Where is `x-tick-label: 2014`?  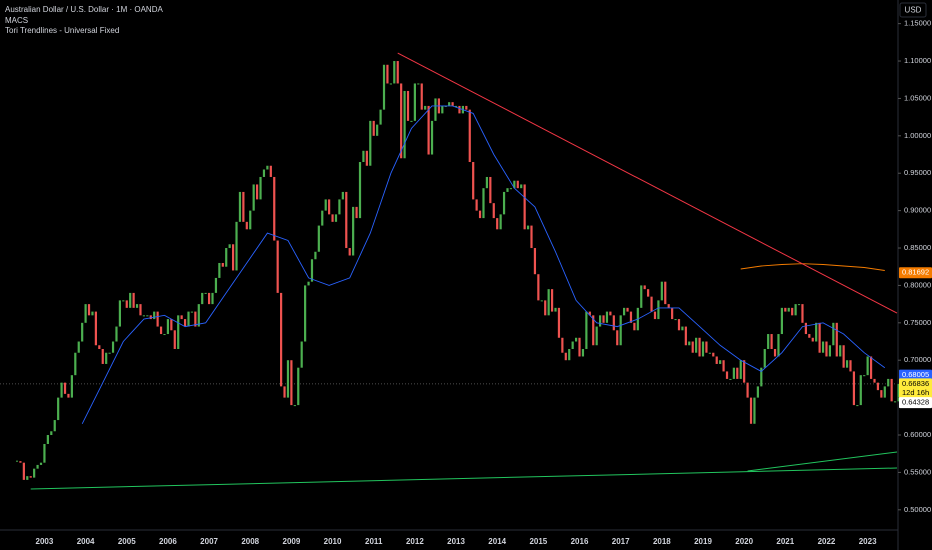 x-tick-label: 2014 is located at coordinates (497, 541).